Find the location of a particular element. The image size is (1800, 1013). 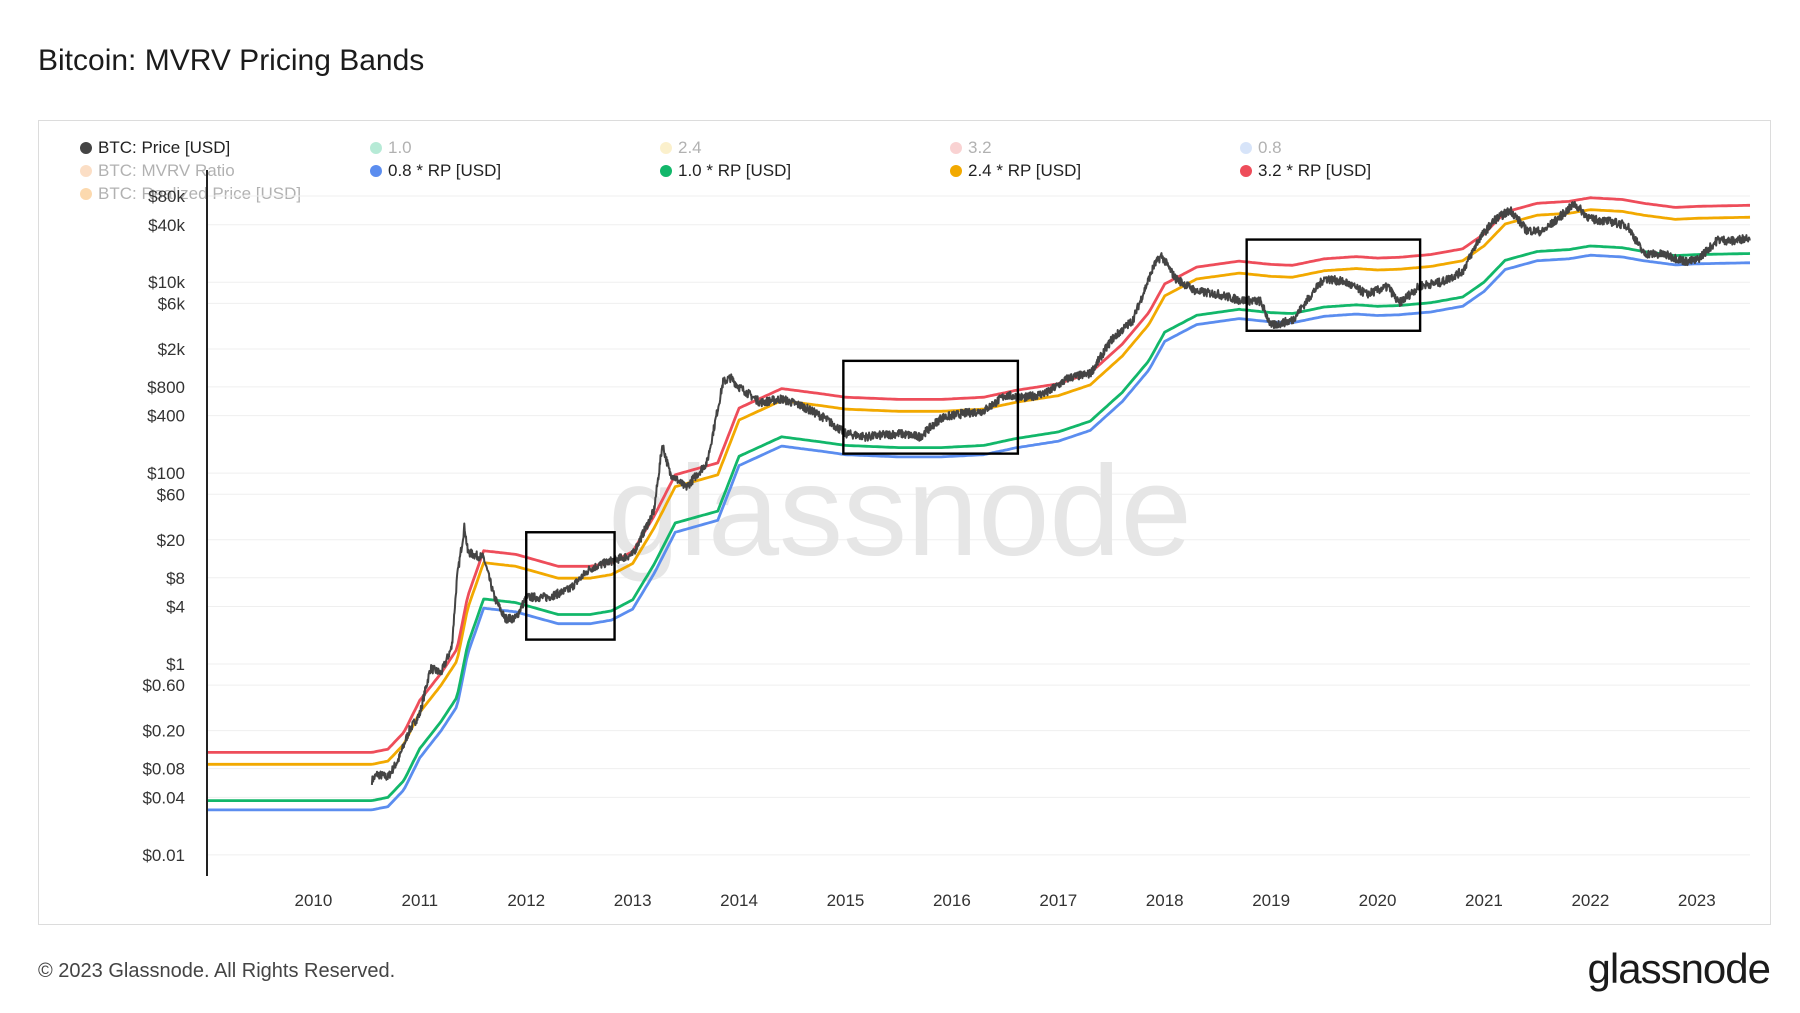

legend-label: 1.0 * RP [USD] is located at coordinates (735, 170).